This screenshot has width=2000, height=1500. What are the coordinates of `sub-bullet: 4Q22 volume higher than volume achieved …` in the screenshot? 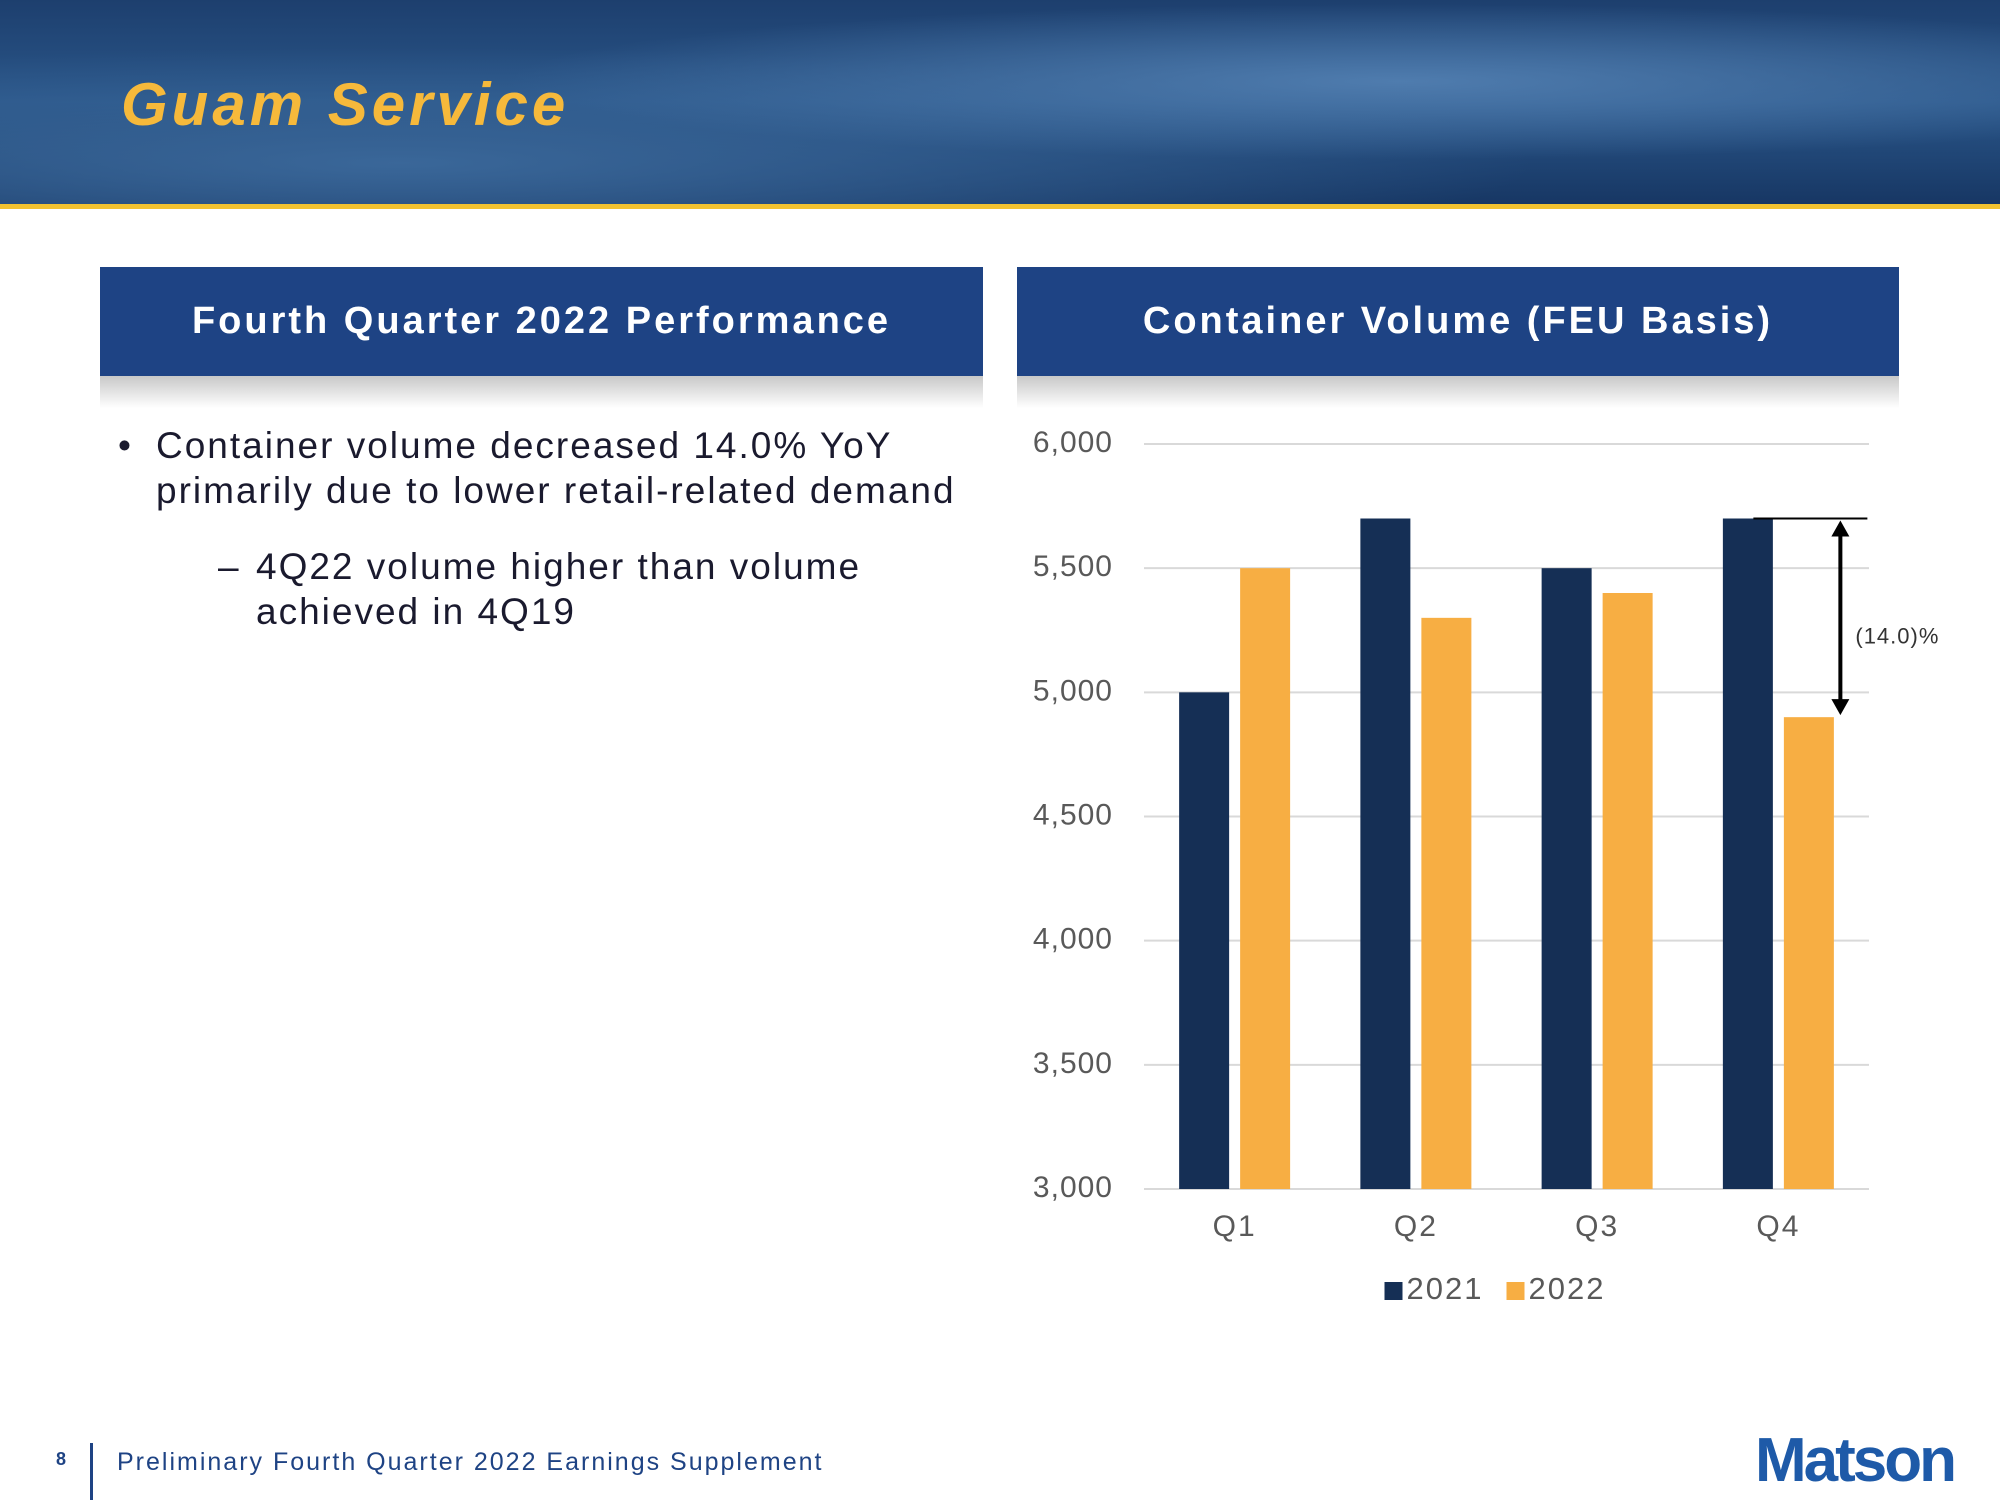 It's located at (559, 589).